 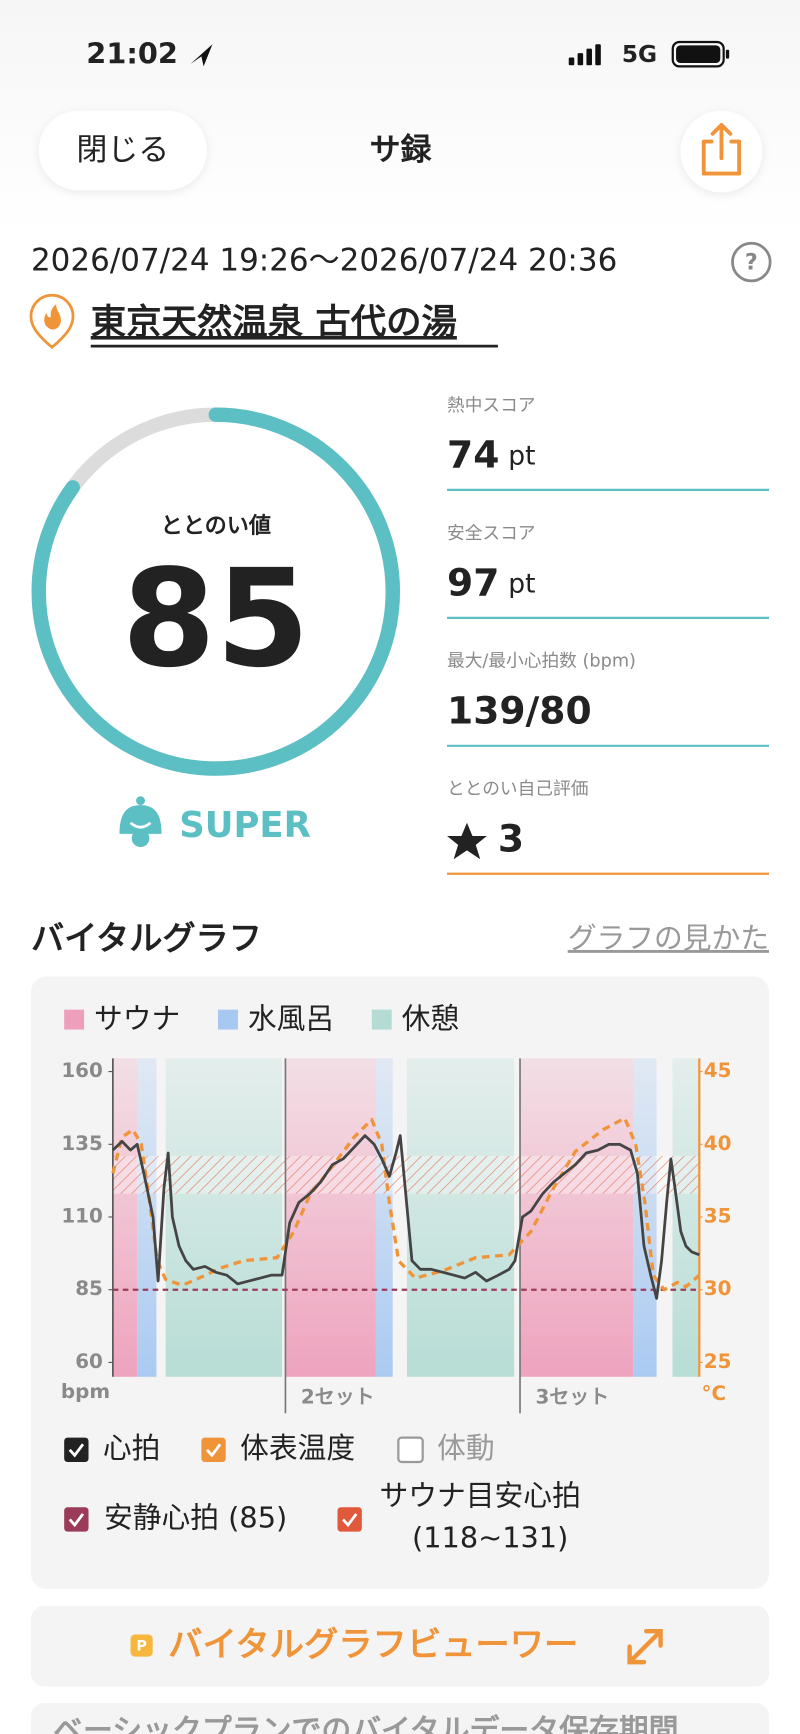 What do you see at coordinates (573, 1396) in the screenshot?
I see `set-label: 3セット` at bounding box center [573, 1396].